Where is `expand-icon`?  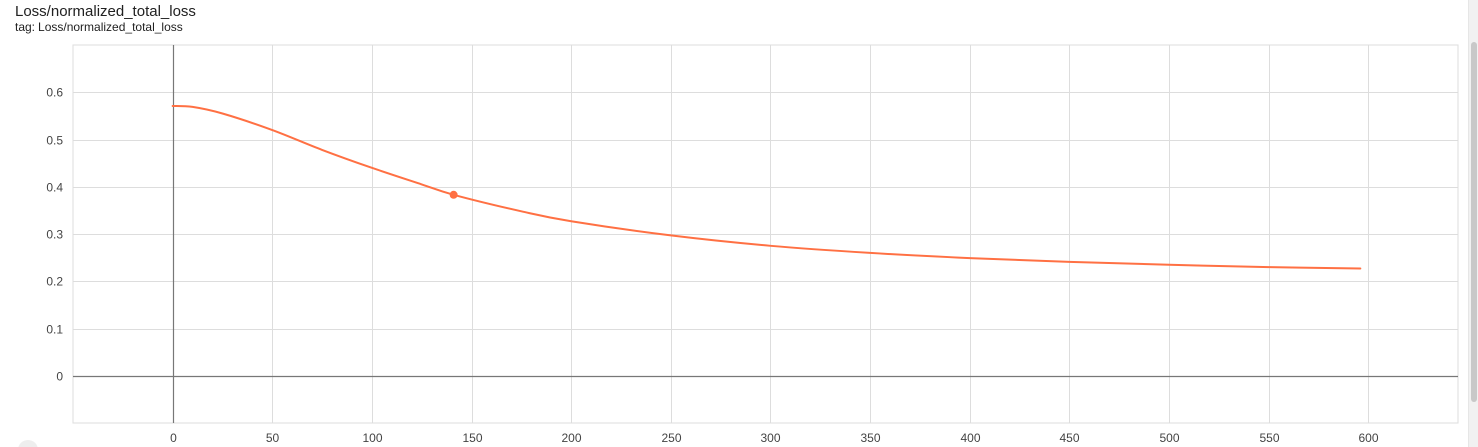
expand-icon is located at coordinates (28, 443).